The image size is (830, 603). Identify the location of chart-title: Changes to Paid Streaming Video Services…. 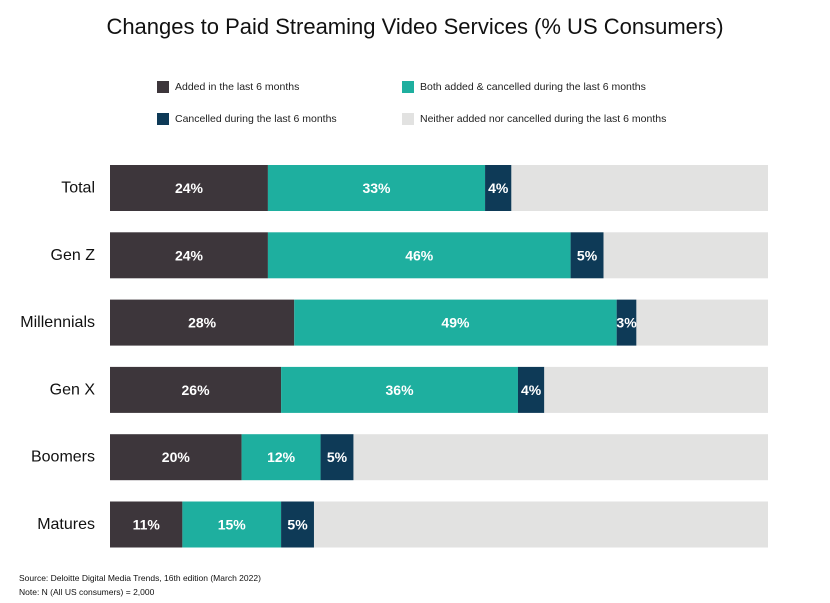
(415, 26).